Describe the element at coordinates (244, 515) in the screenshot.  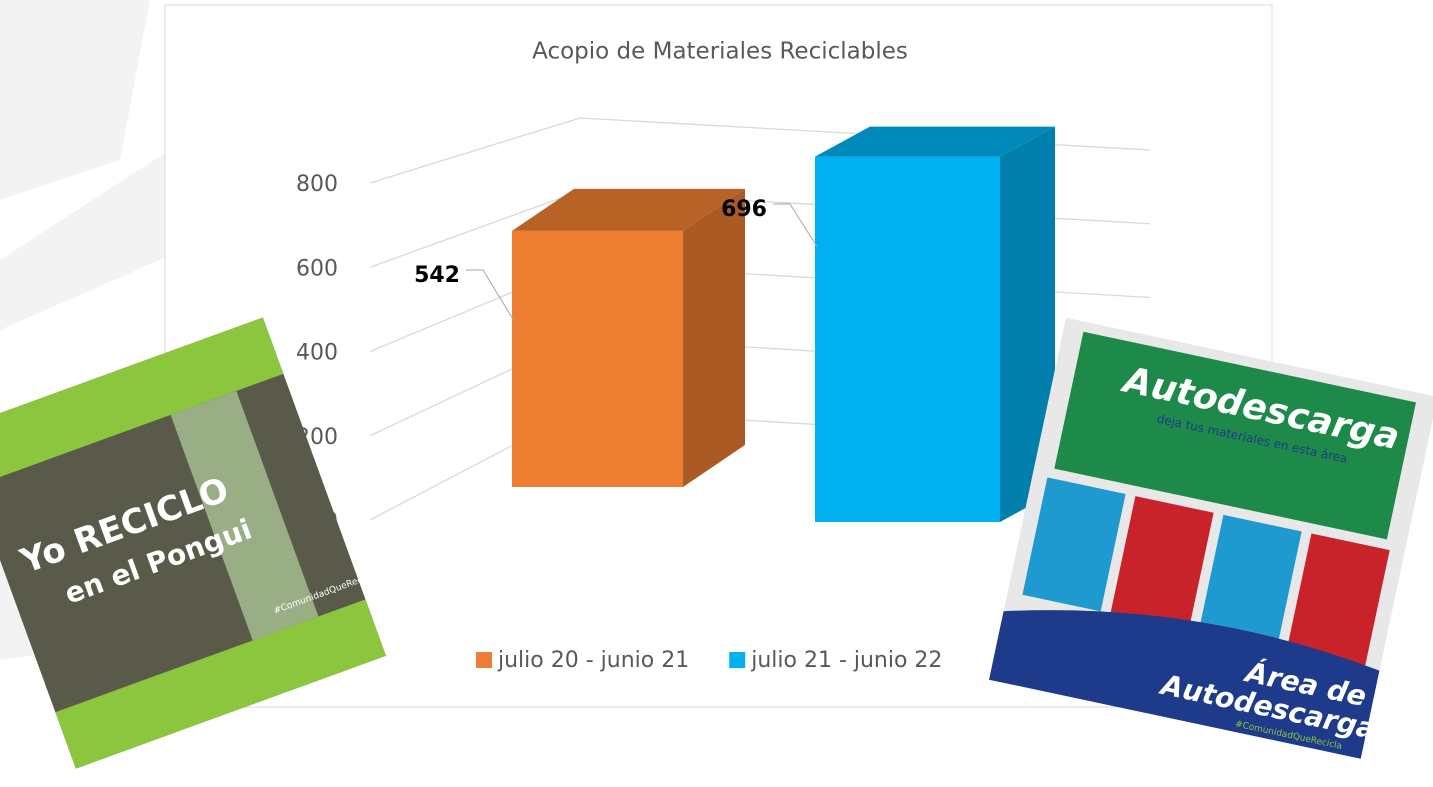
I see `photo-person` at that location.